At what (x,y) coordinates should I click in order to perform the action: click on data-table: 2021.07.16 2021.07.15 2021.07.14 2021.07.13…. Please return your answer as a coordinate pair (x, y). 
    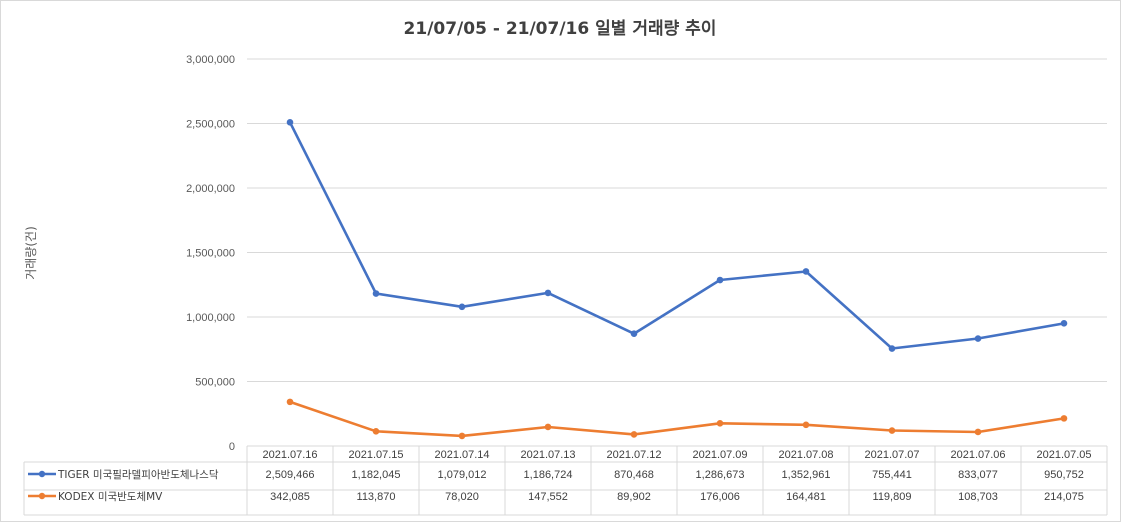
    Looking at the image, I should click on (565, 480).